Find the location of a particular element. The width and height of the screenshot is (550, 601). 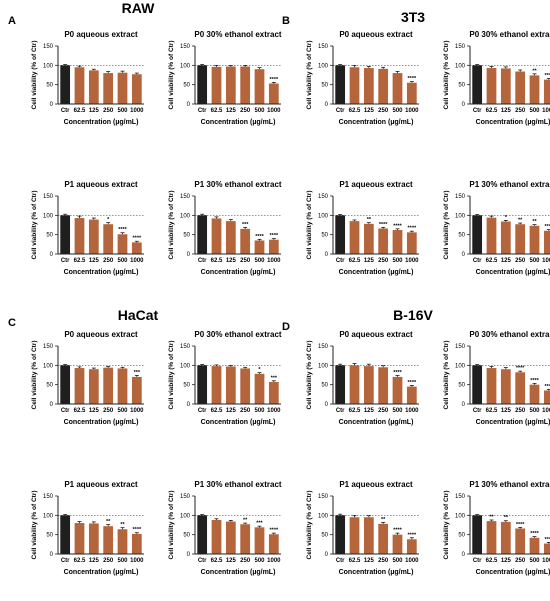

panel-letter: C is located at coordinates (12, 323).